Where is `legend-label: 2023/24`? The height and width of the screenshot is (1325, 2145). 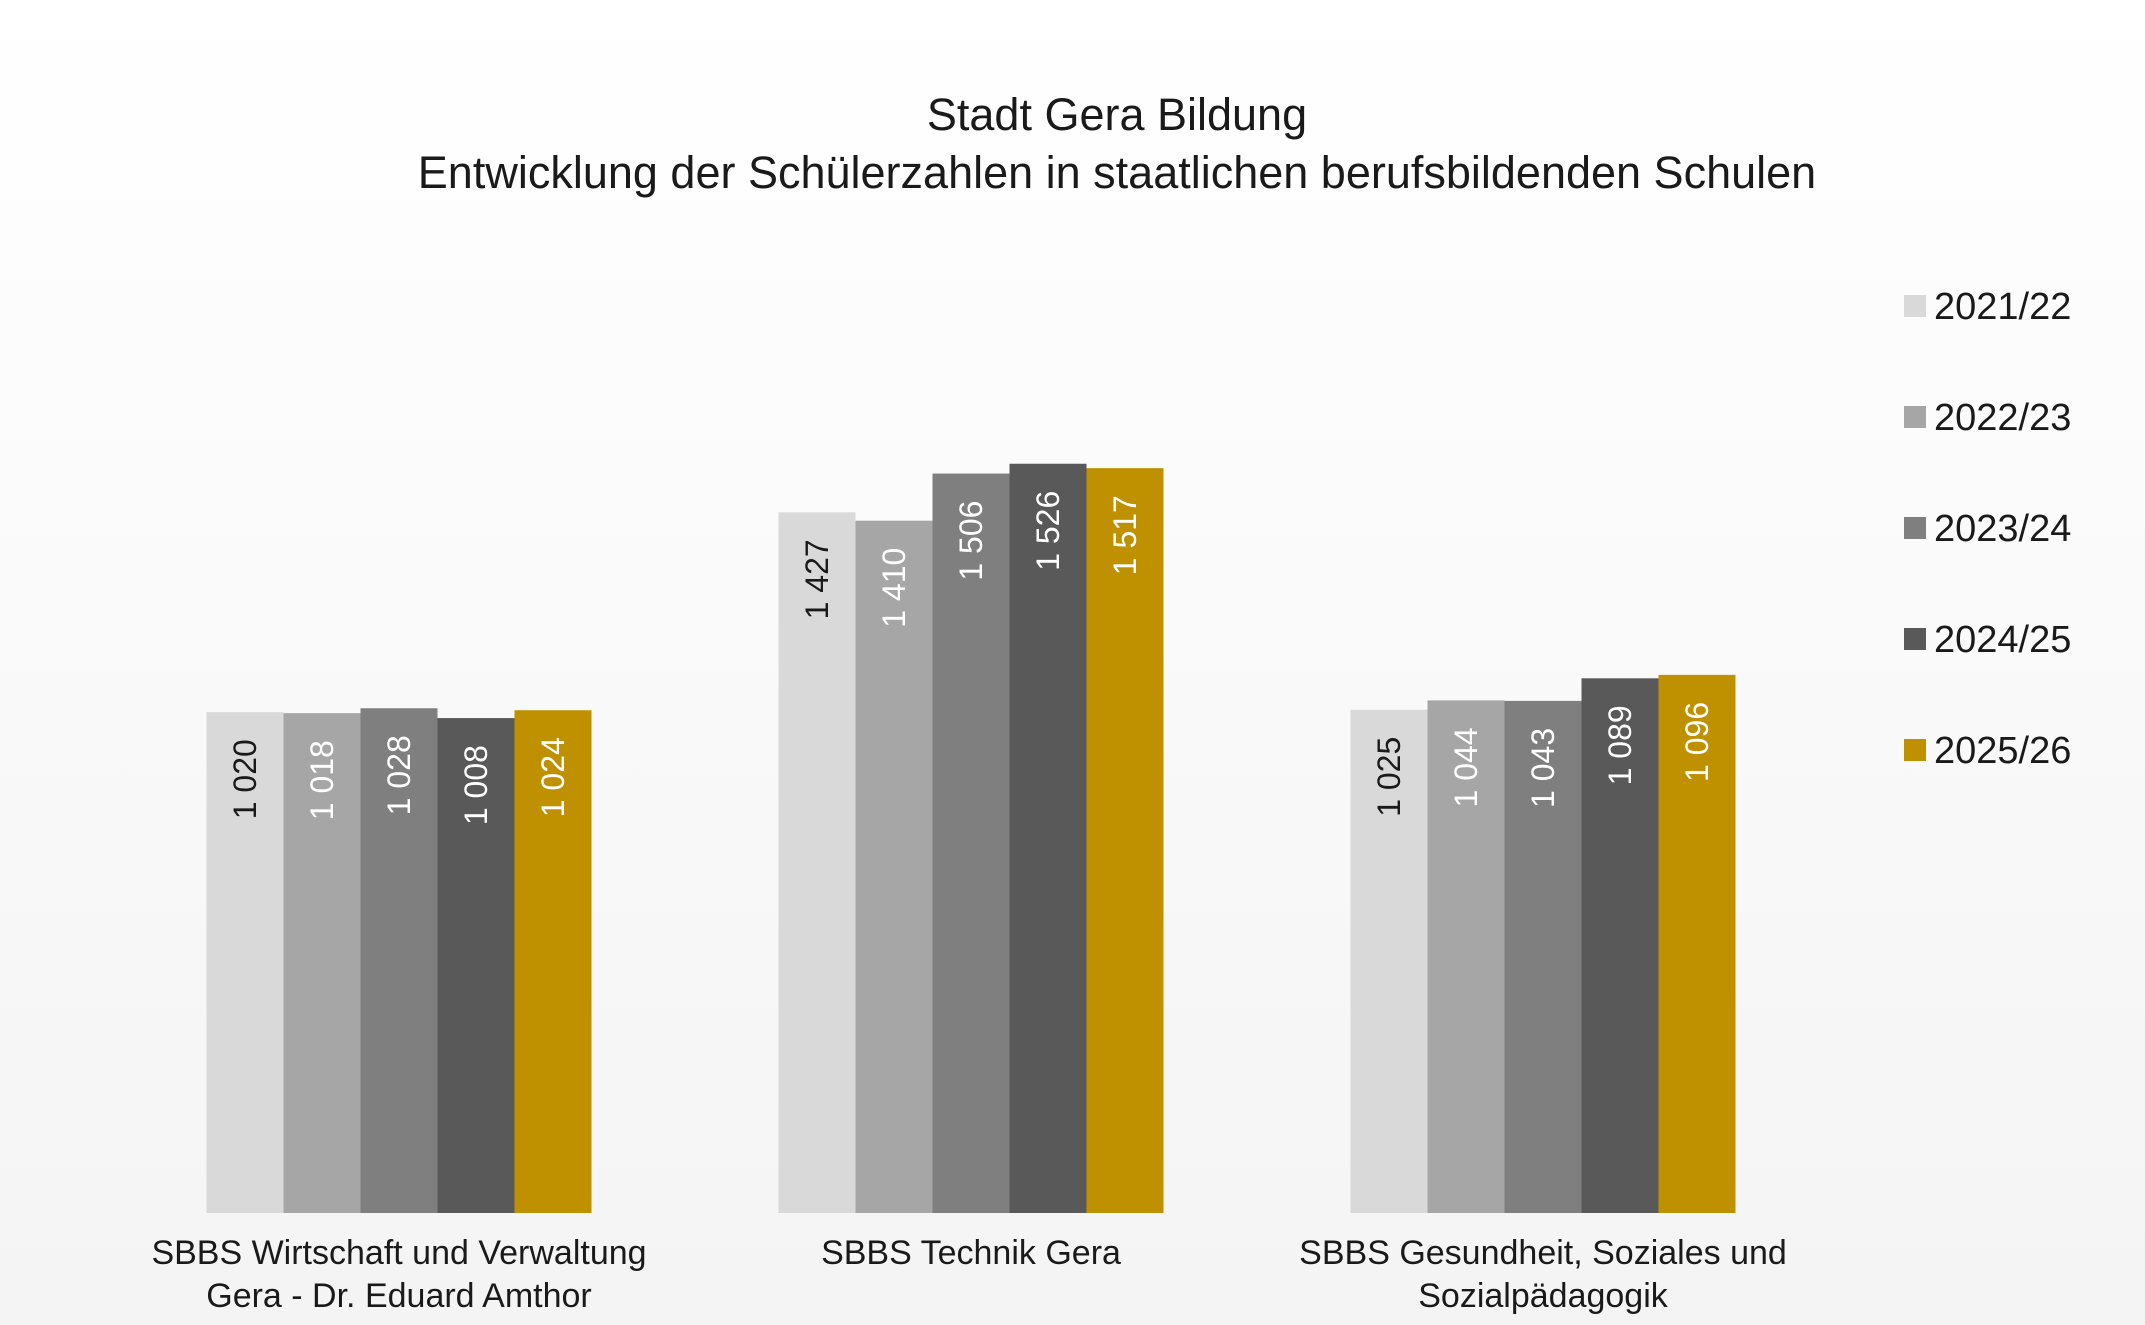 legend-label: 2023/24 is located at coordinates (2002, 529).